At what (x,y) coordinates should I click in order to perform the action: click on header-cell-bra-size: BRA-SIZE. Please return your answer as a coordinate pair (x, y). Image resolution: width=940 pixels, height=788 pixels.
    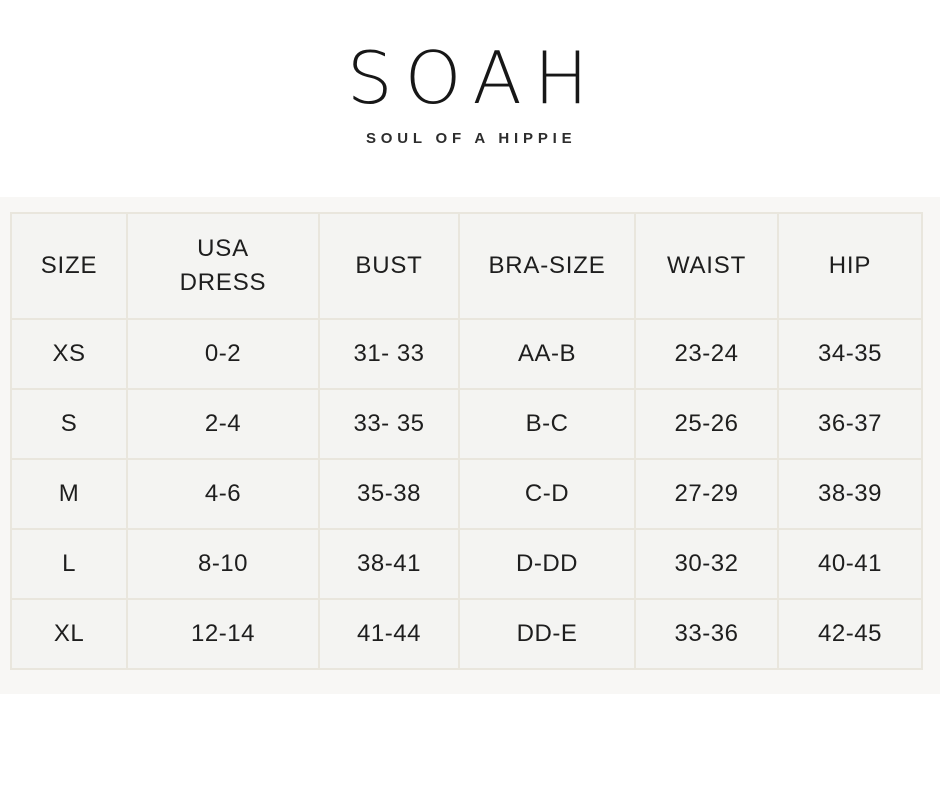
    Looking at the image, I should click on (547, 266).